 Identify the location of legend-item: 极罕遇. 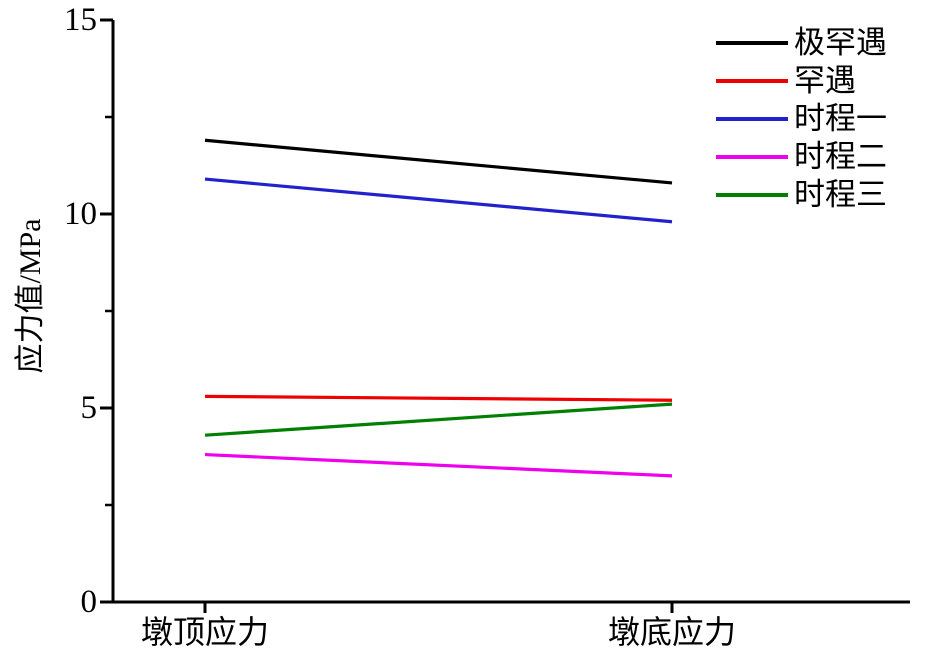
(801, 43).